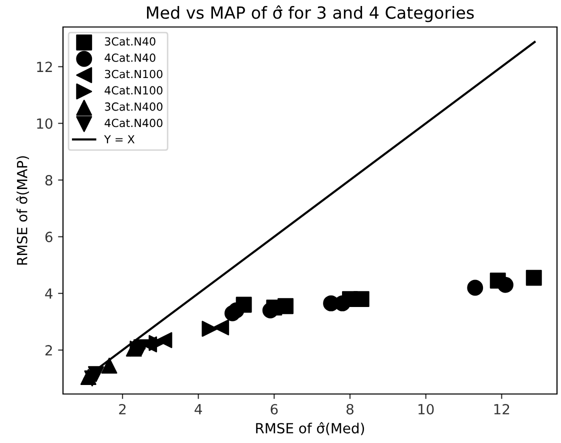 The height and width of the screenshot is (443, 561). Describe the element at coordinates (44, 67) in the screenshot. I see `y-tick-label: 12` at that location.